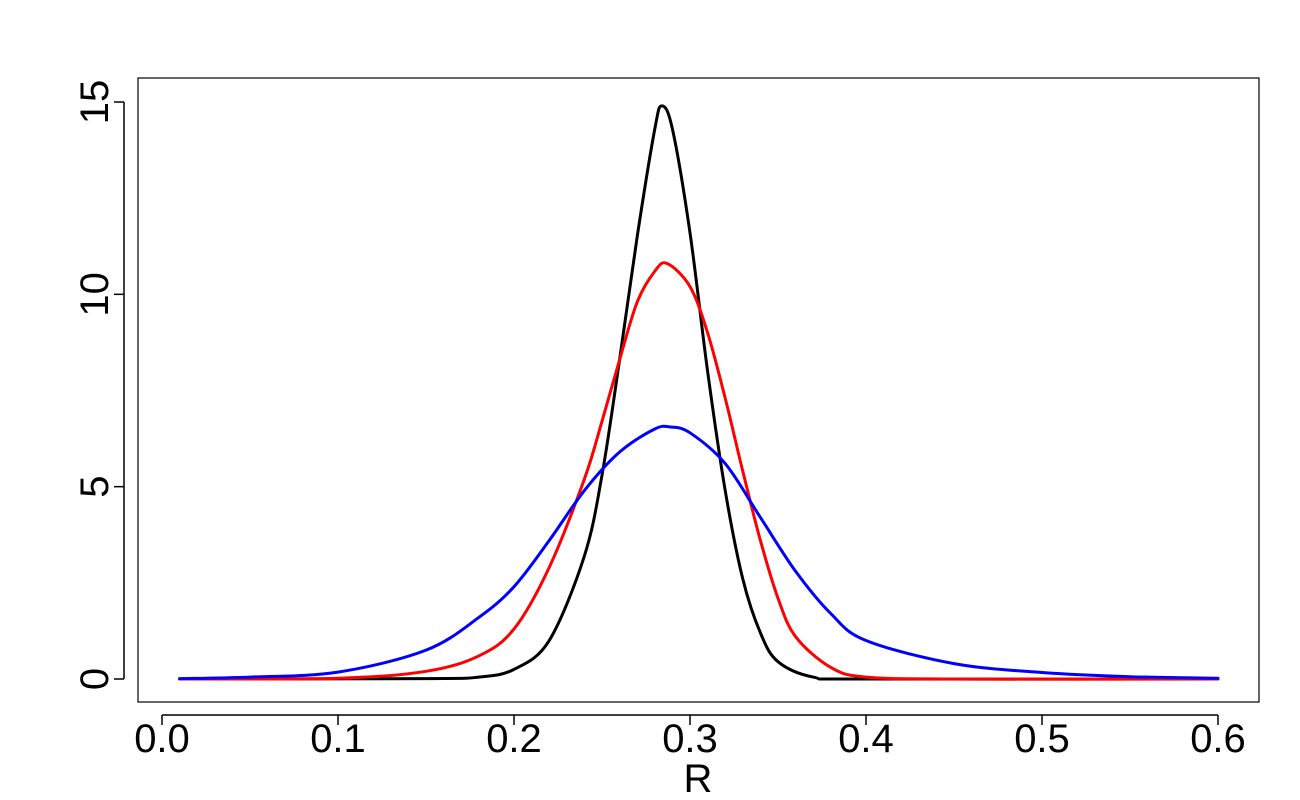 This screenshot has height=800, width=1300. I want to click on y-tick-label: 10, so click(95, 294).